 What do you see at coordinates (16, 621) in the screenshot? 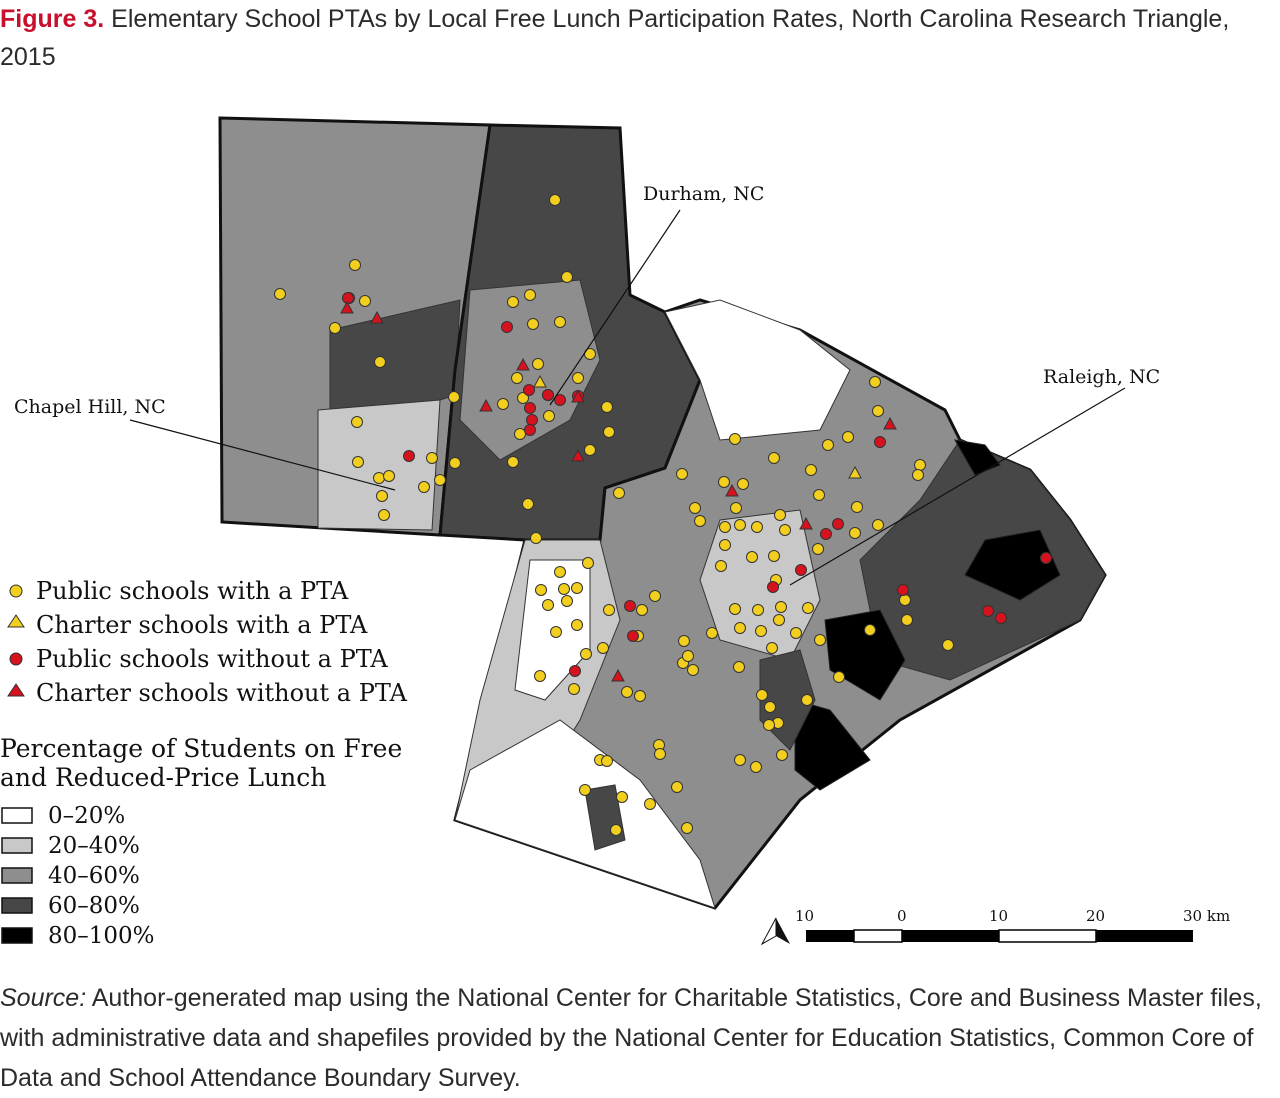
I see `legend-charter-pta-triangle` at bounding box center [16, 621].